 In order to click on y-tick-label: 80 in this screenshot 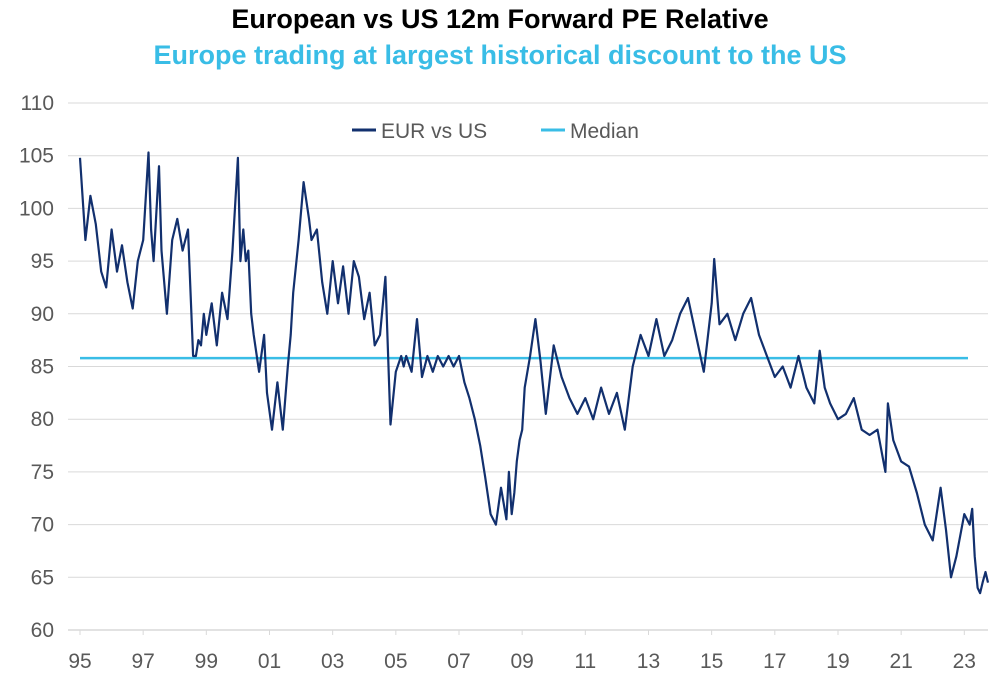, I will do `click(42, 419)`.